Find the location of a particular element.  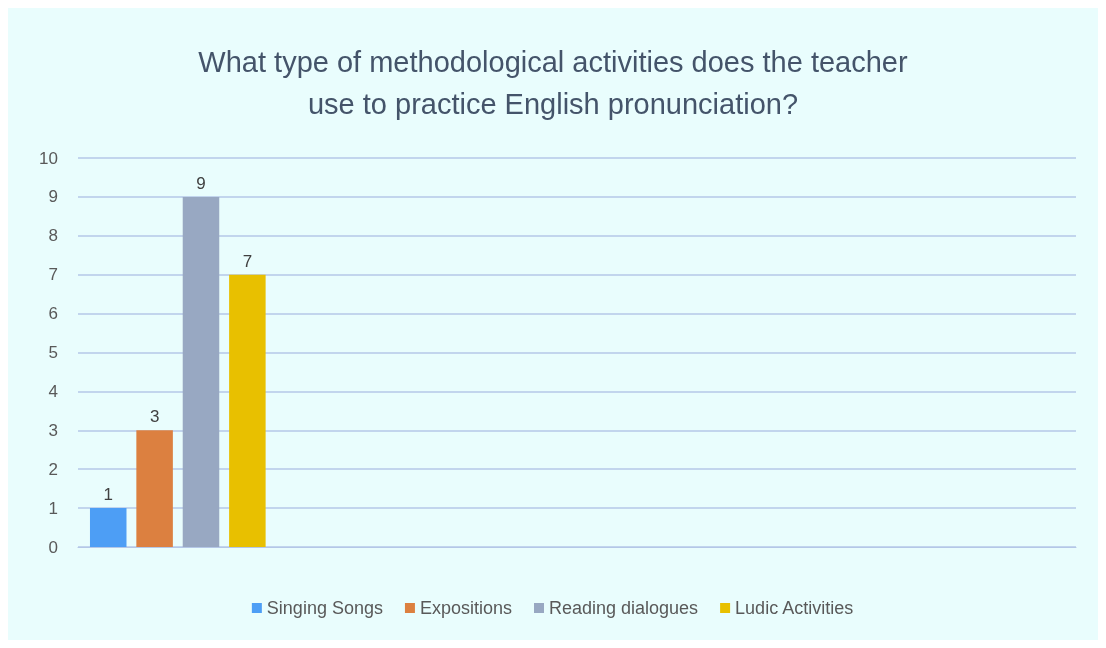

y-tick-label: 8 is located at coordinates (53, 236).